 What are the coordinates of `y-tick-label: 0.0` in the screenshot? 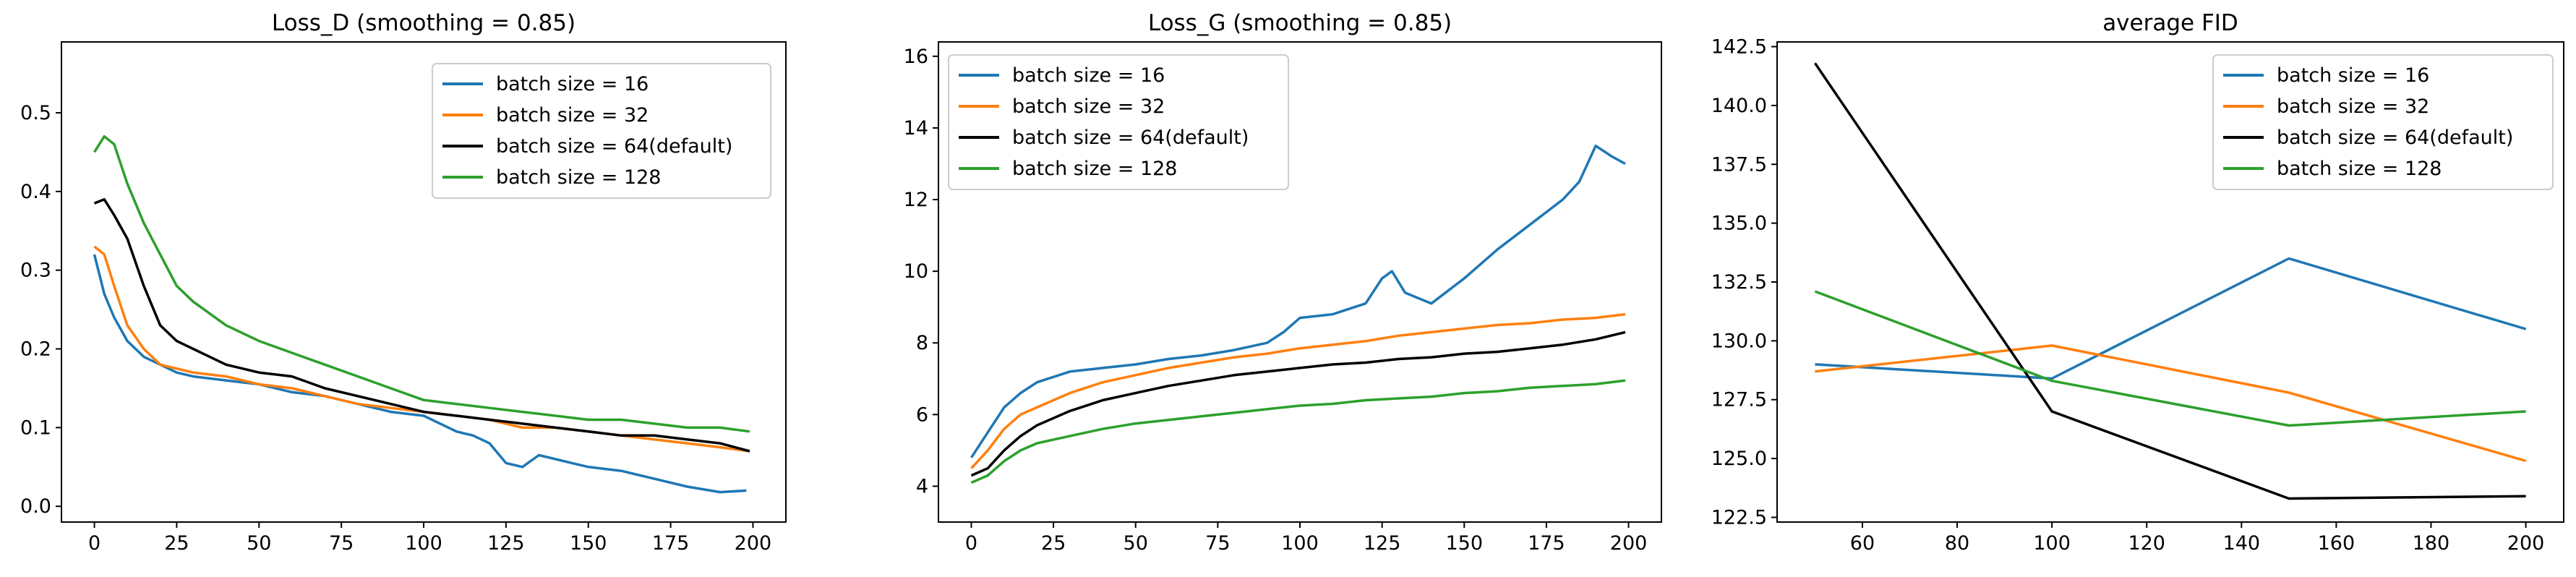 It's located at (35, 507).